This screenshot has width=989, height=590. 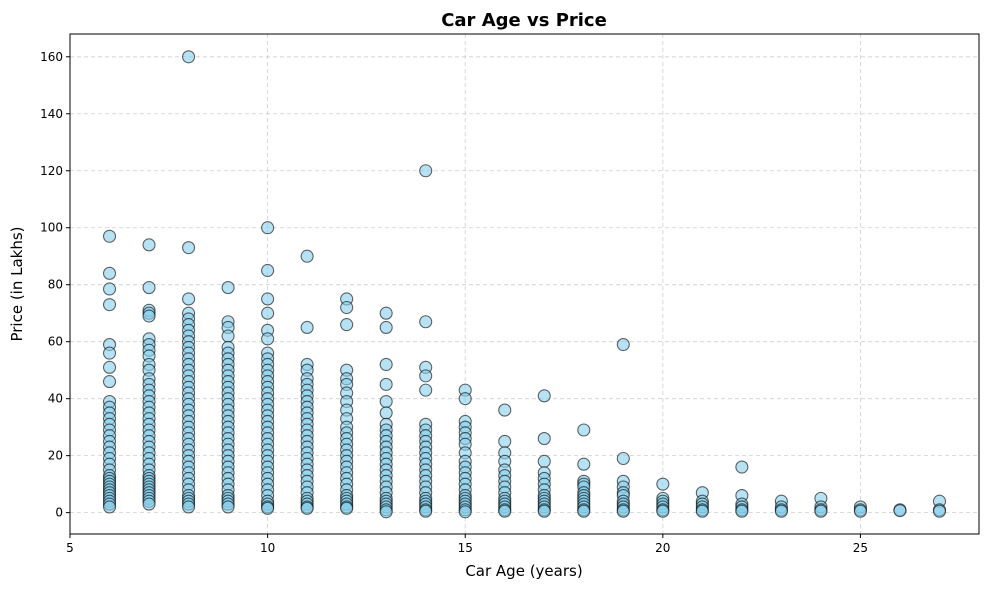 I want to click on y-tick-label: 100, so click(x=51, y=228).